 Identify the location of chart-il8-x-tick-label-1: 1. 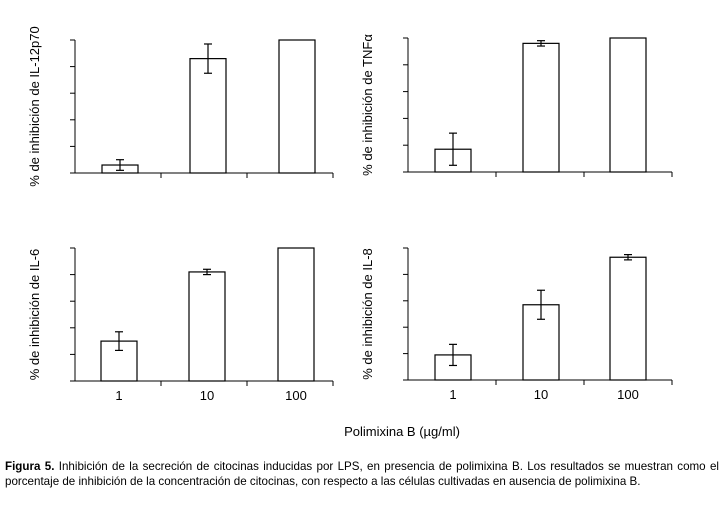
(452, 394).